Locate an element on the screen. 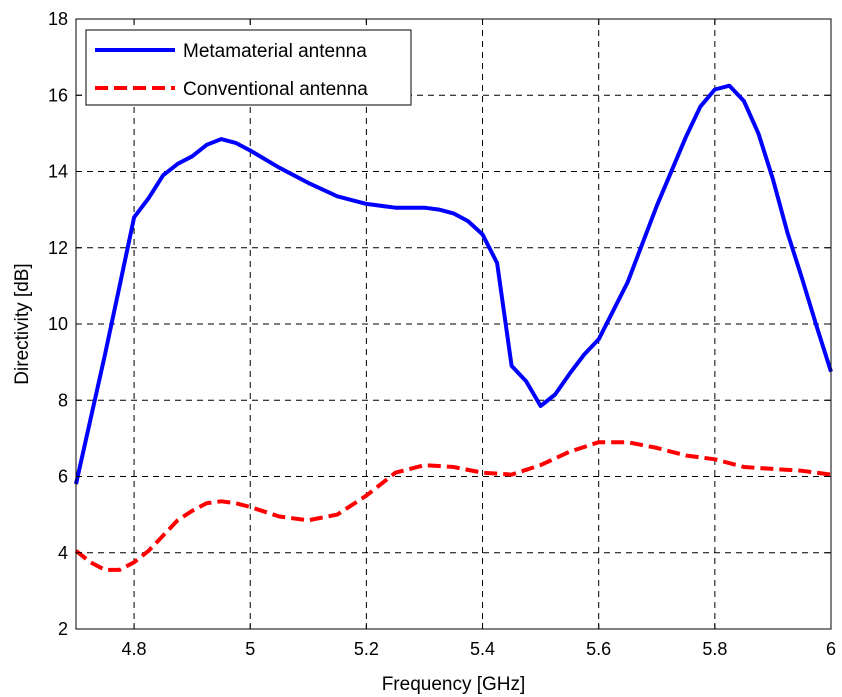 Image resolution: width=842 pixels, height=697 pixels. x-tick-label: 5.6 is located at coordinates (598, 649).